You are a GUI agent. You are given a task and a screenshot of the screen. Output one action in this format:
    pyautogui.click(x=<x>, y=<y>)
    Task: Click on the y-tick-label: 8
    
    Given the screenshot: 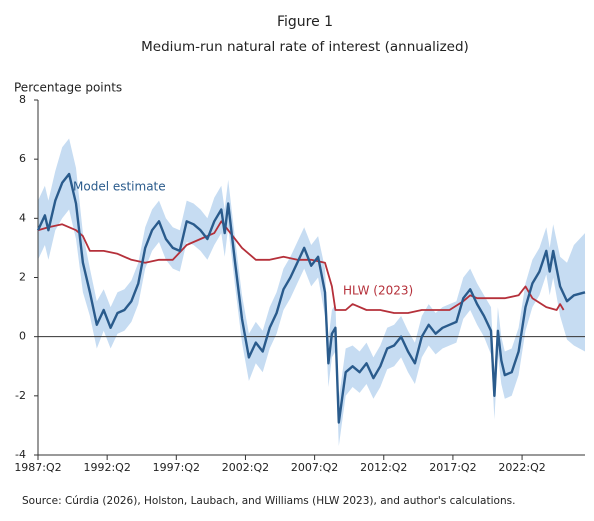 What is the action you would take?
    pyautogui.click(x=22, y=99)
    